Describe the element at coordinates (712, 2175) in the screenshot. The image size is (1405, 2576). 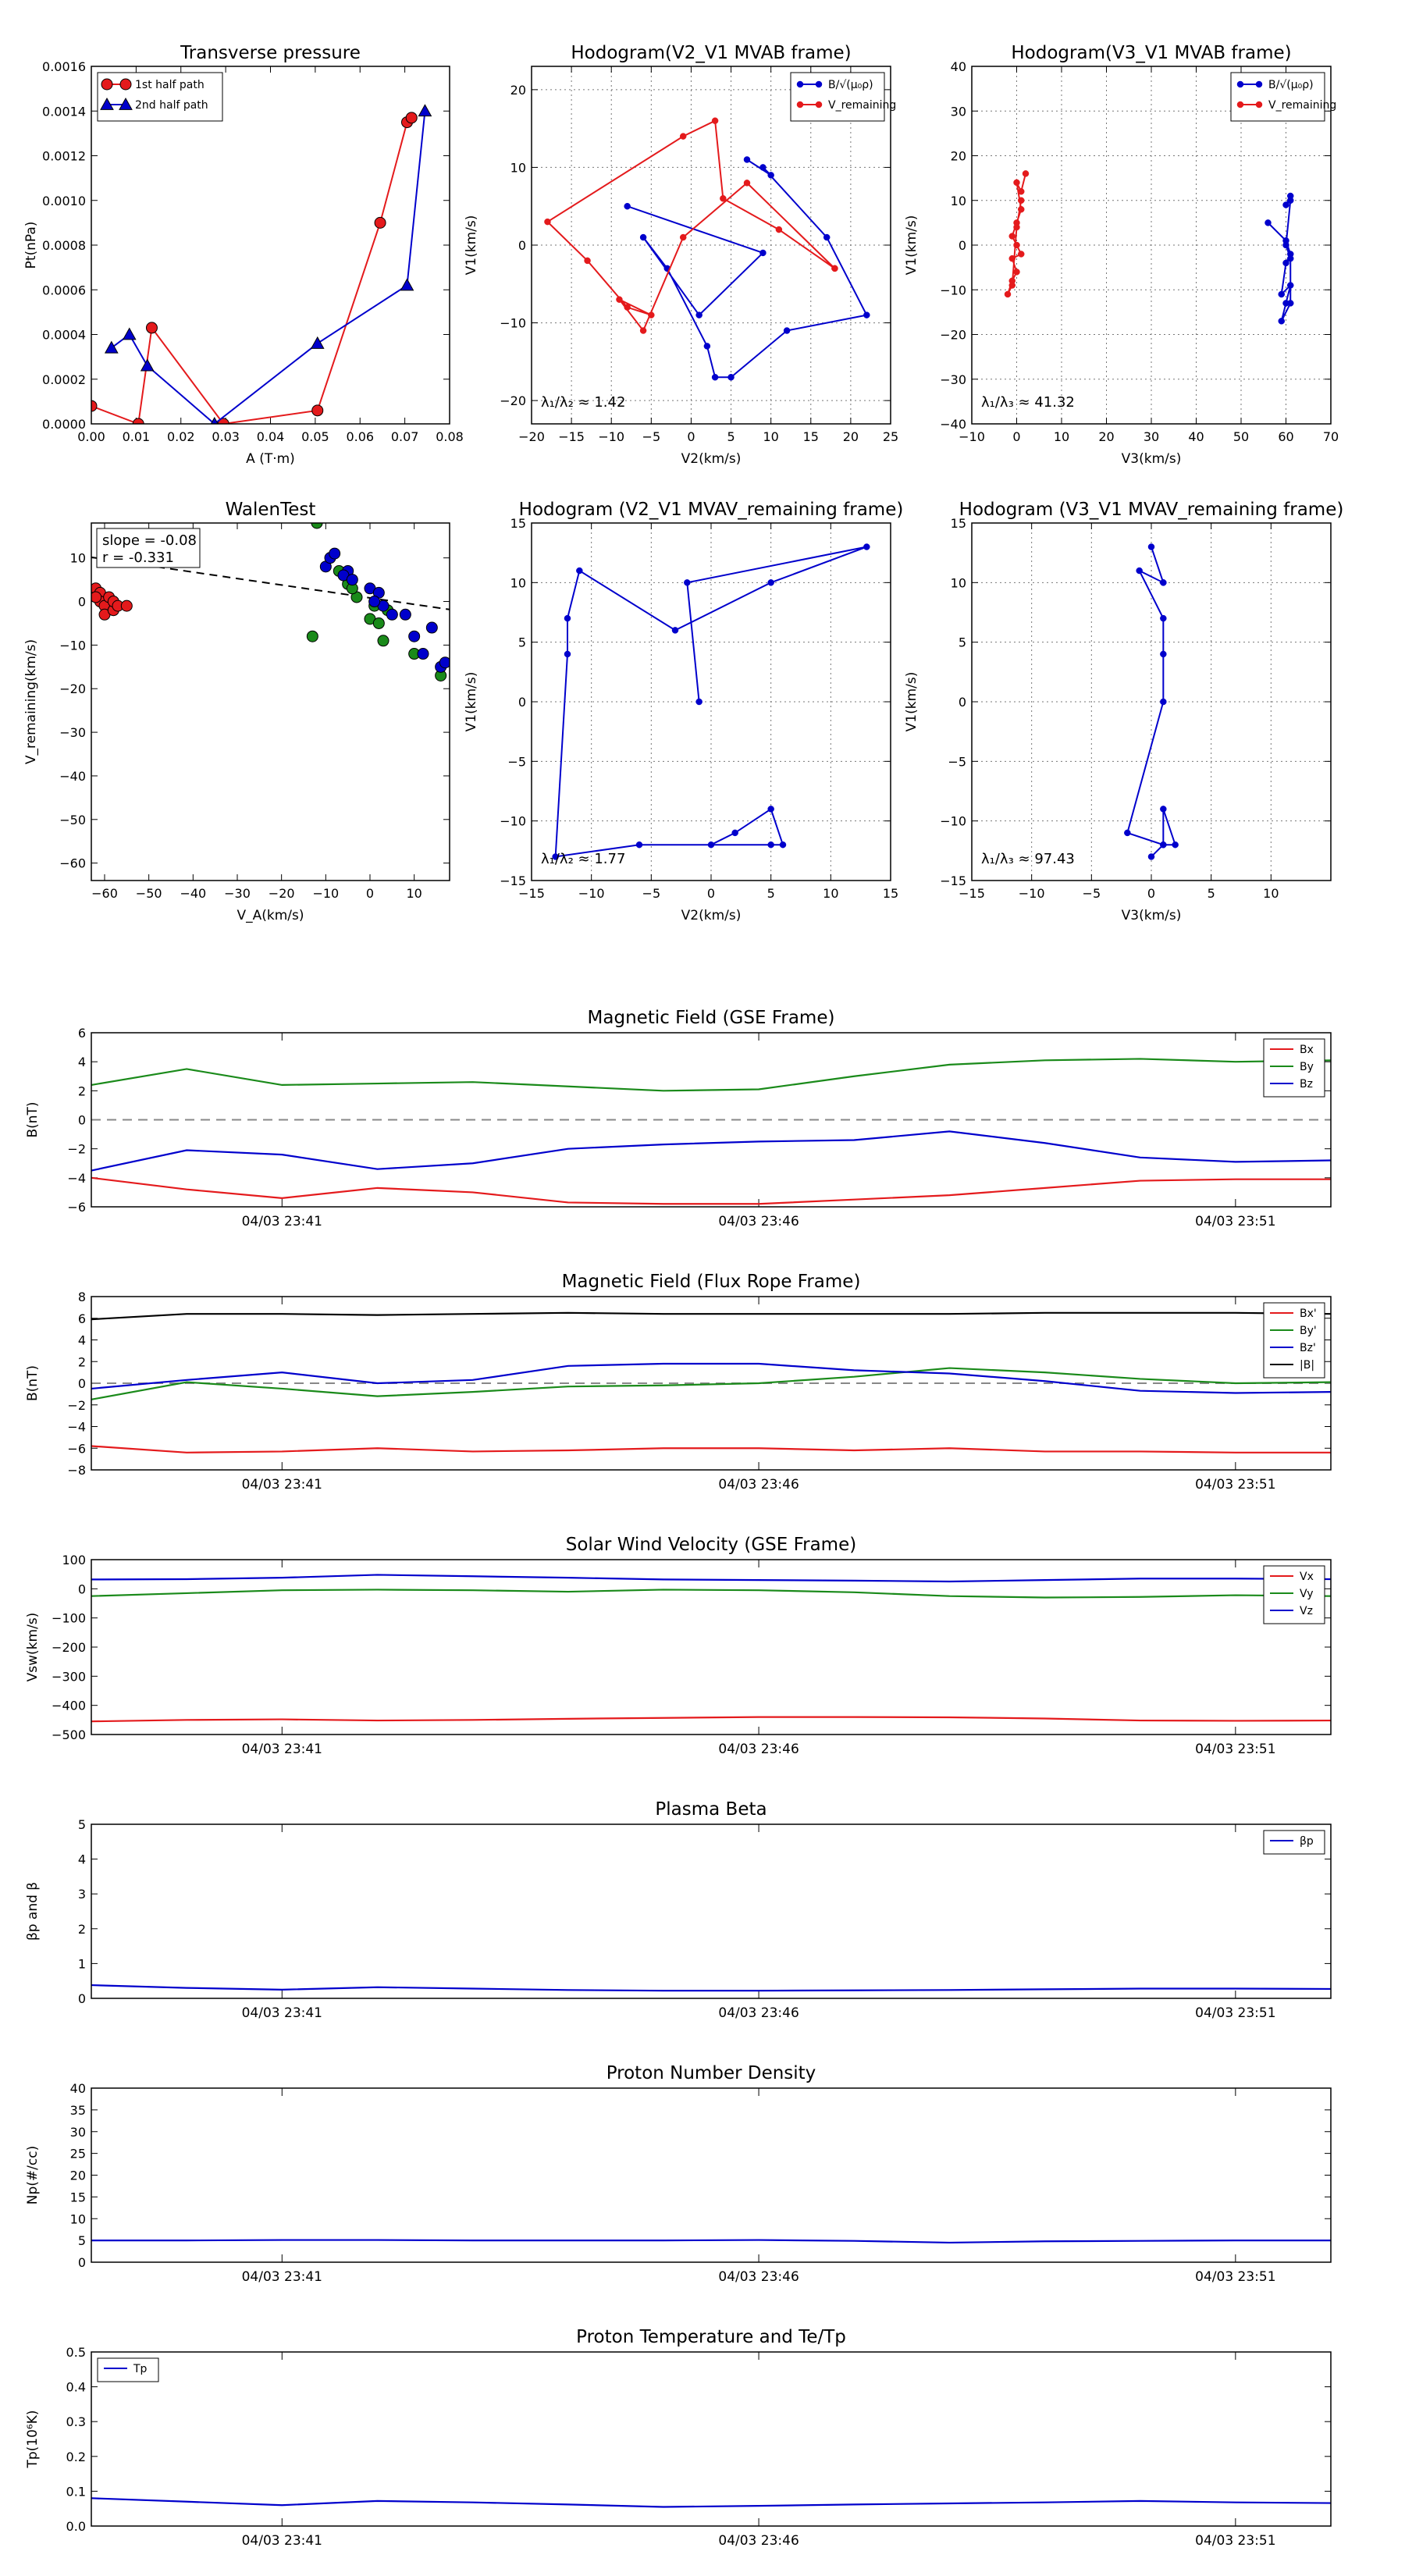
I see `proton-number-density-frame` at that location.